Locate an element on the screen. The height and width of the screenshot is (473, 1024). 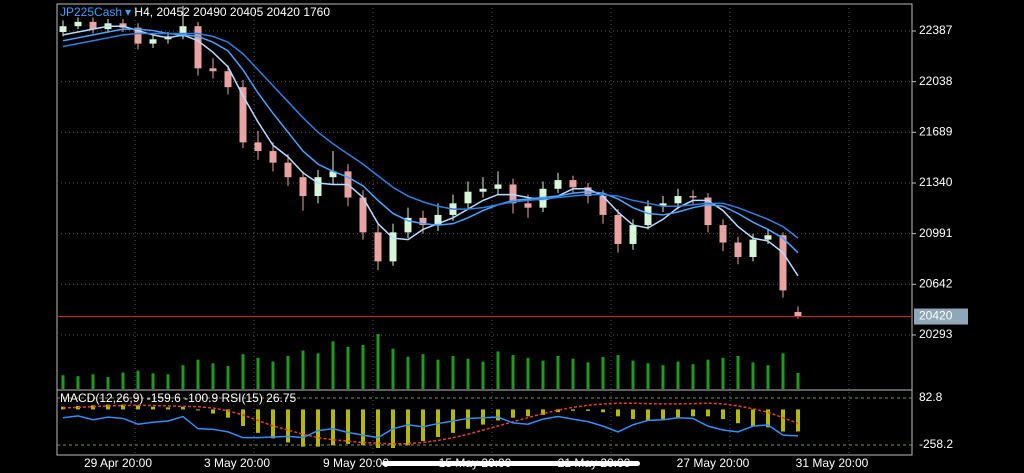
timeframe: H4, is located at coordinates (143, 12).